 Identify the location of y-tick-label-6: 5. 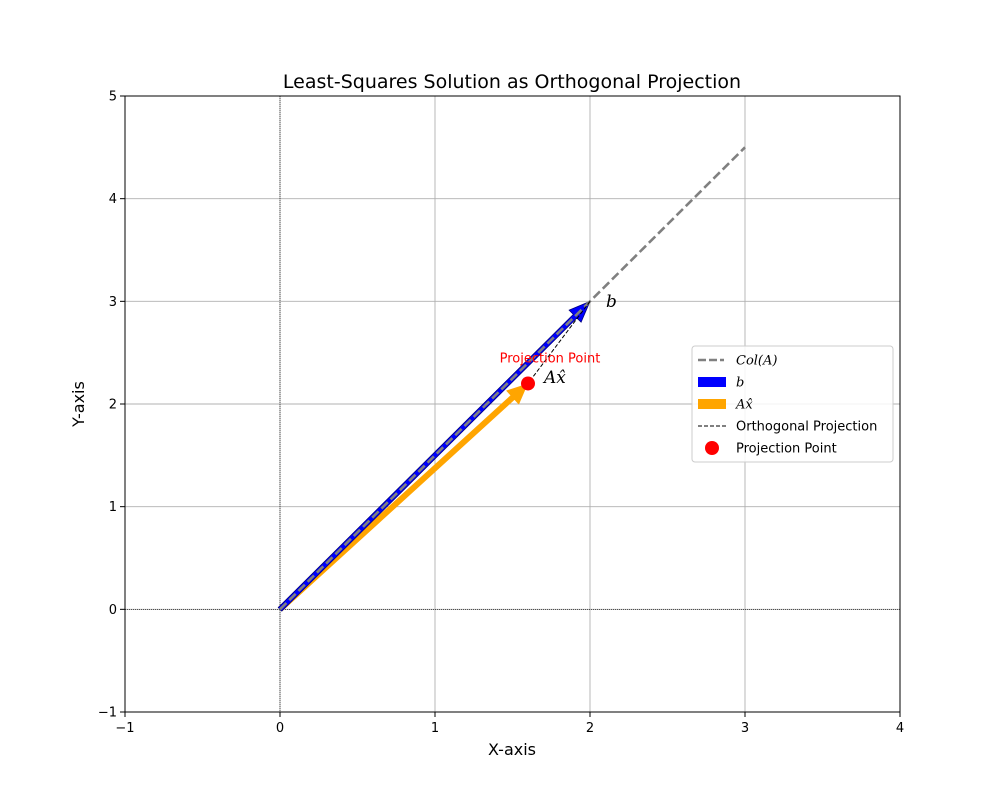
(113, 97).